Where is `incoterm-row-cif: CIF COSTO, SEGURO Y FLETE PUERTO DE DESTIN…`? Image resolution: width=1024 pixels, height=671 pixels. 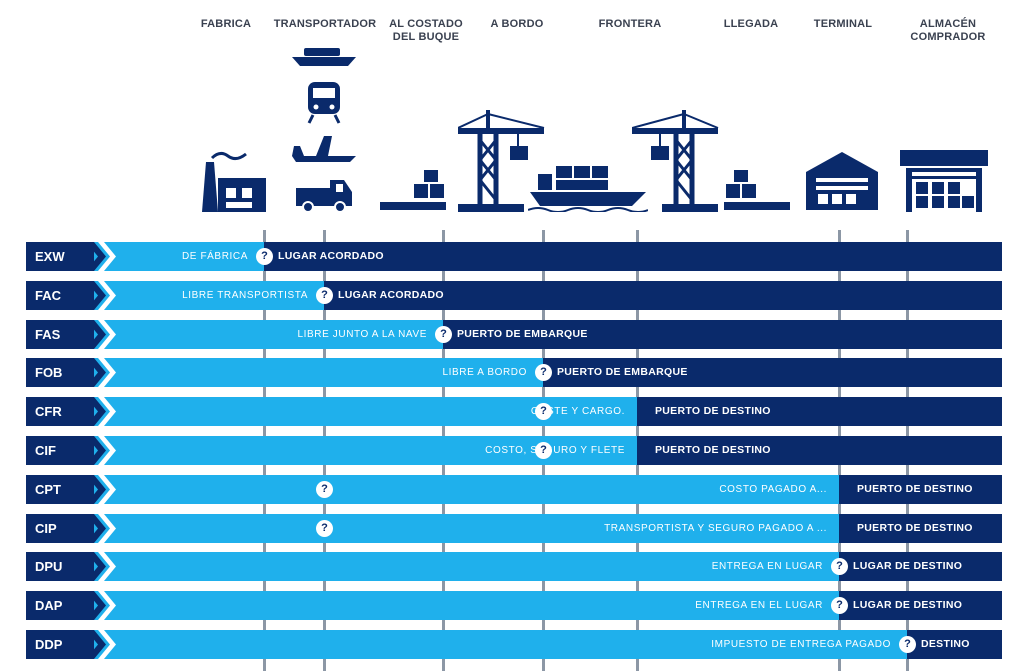
incoterm-row-cif: CIF COSTO, SEGURO Y FLETE PUERTO DE DESTIN… is located at coordinates (514, 450).